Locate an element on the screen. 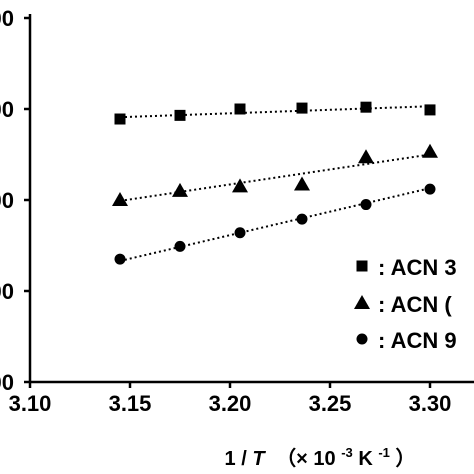 This screenshot has width=474, height=474. x-tick-label: 3.30 is located at coordinates (430, 403).